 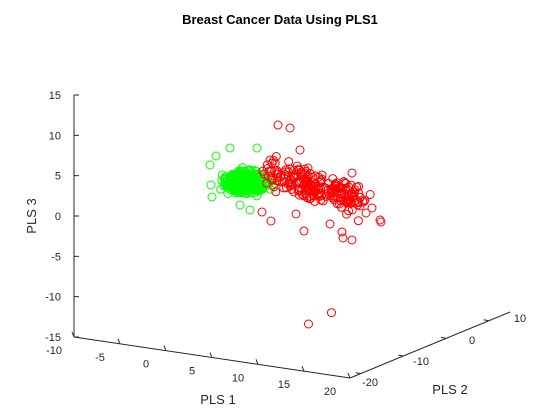 What do you see at coordinates (284, 385) in the screenshot?
I see `x-tick-label: 15` at bounding box center [284, 385].